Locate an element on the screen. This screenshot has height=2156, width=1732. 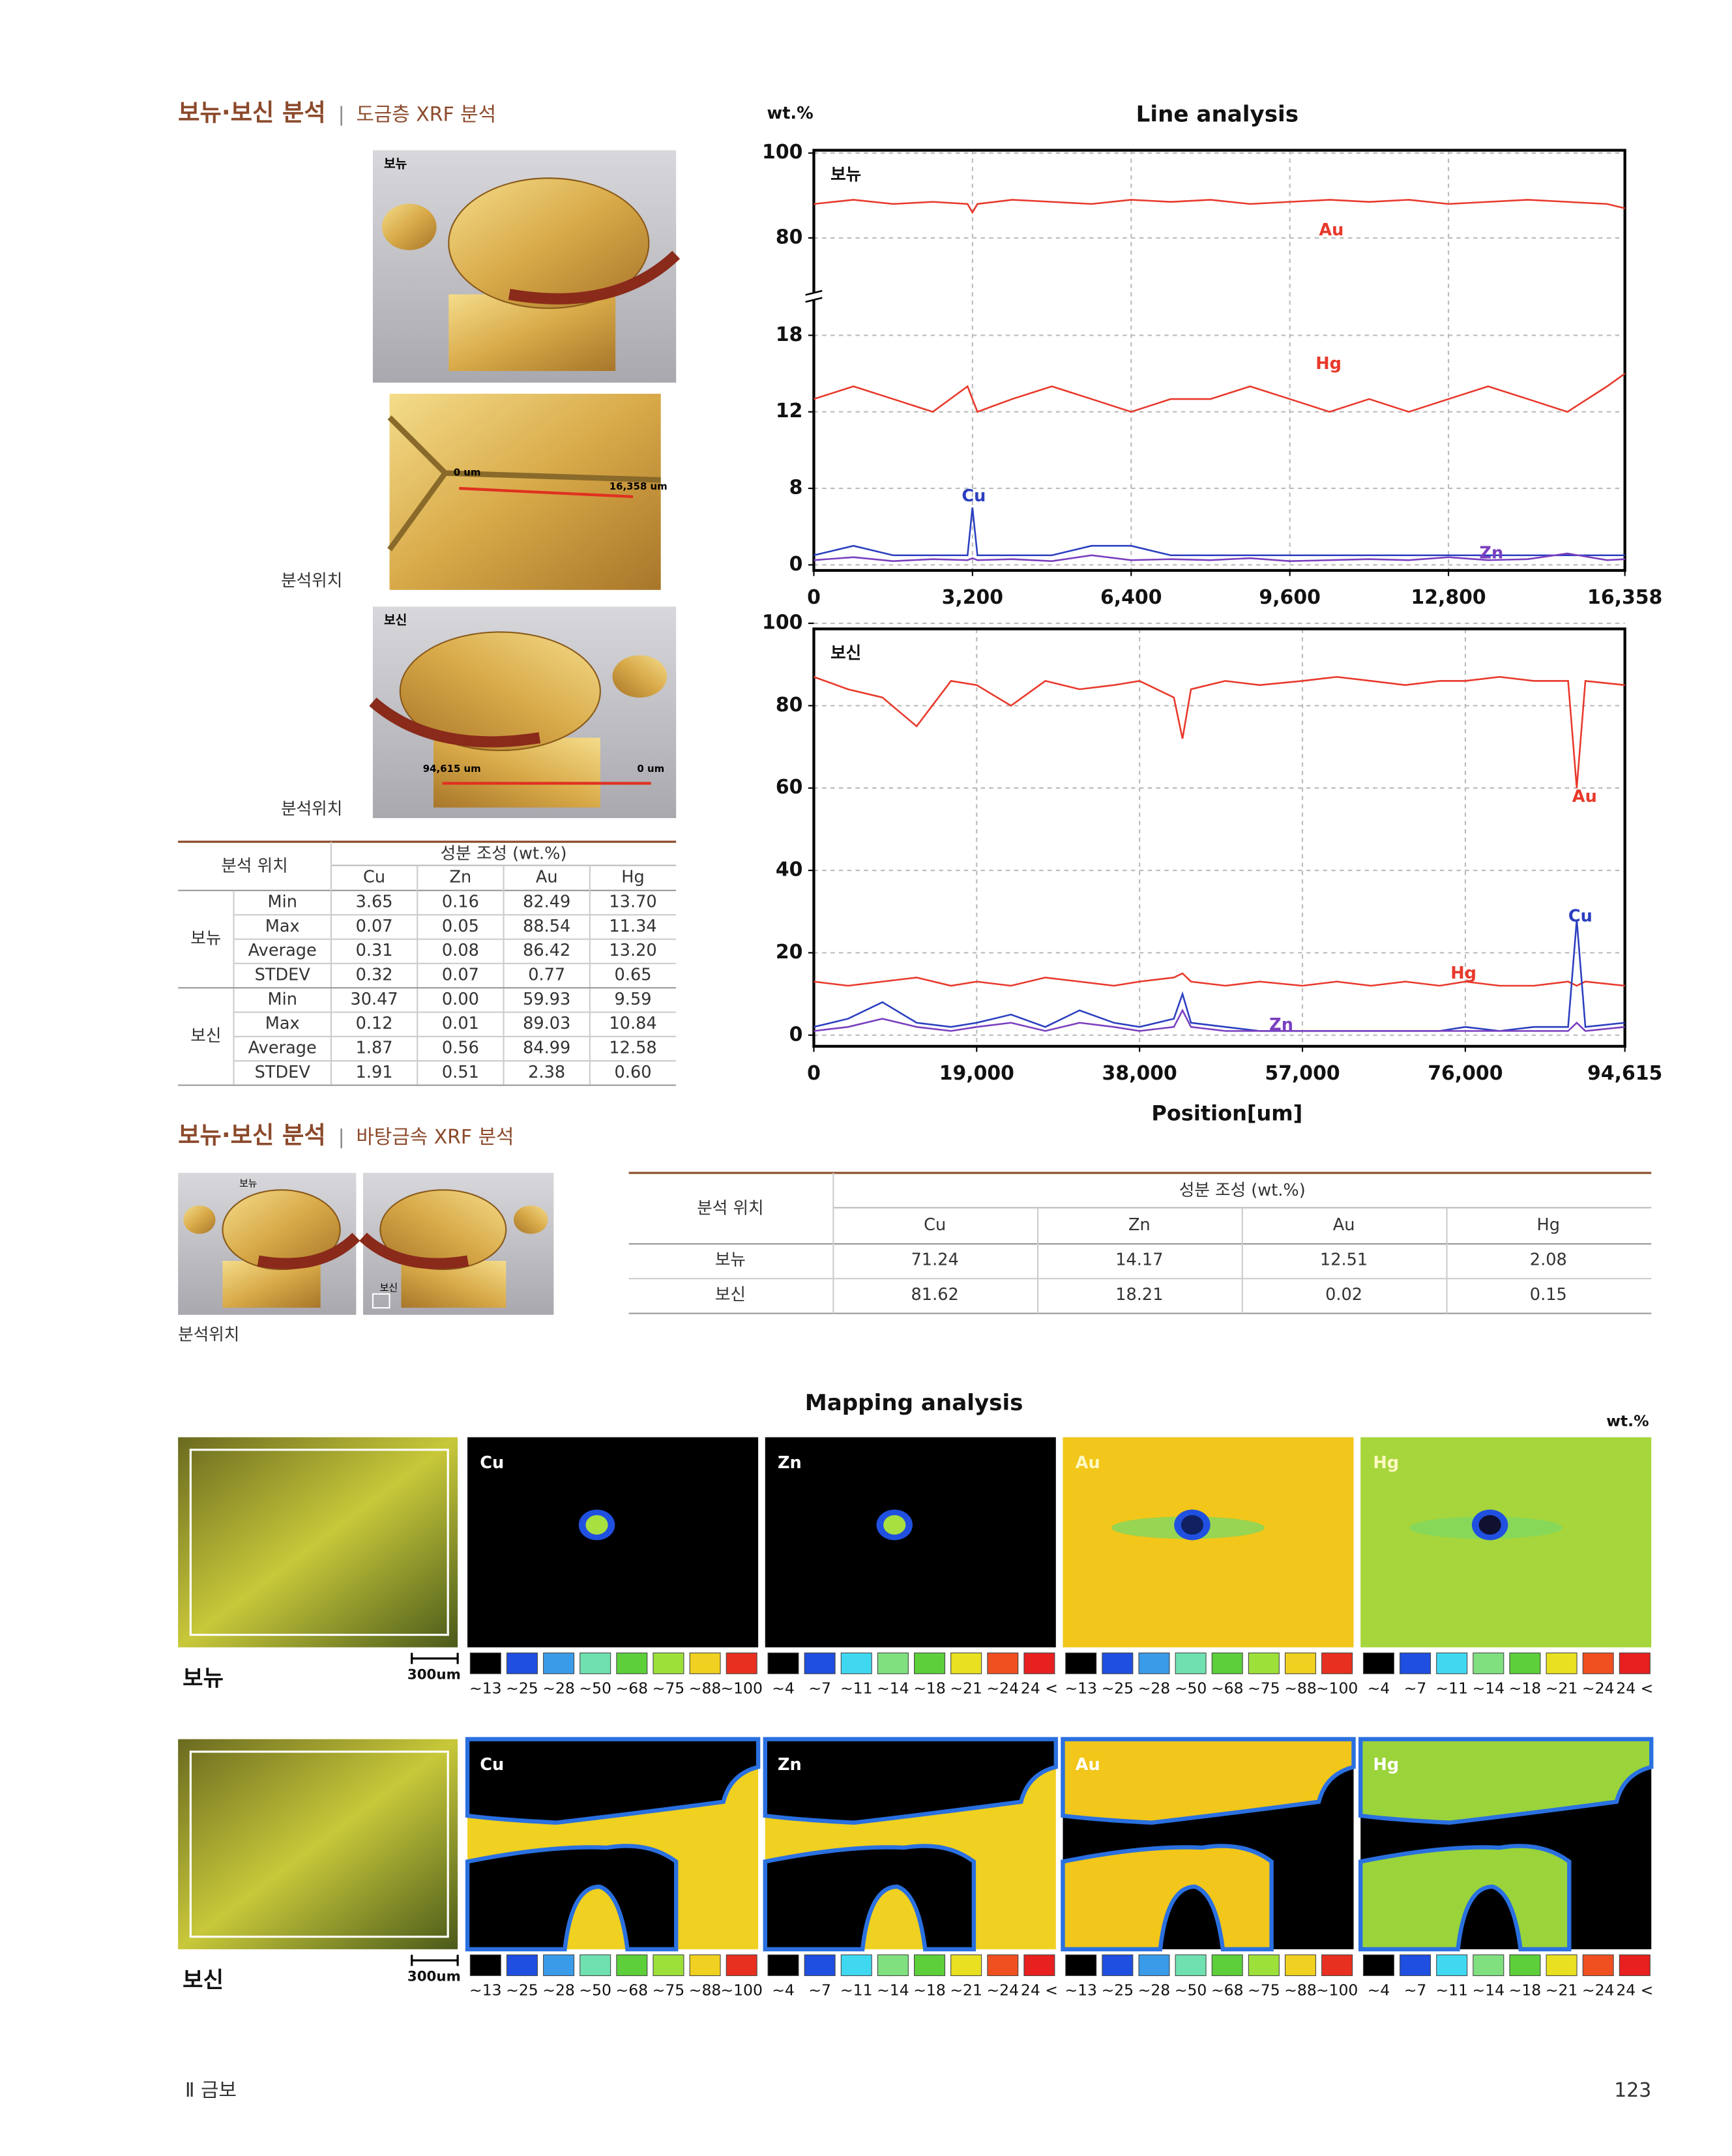
scale-label: 94,615 um is located at coordinates (452, 769).